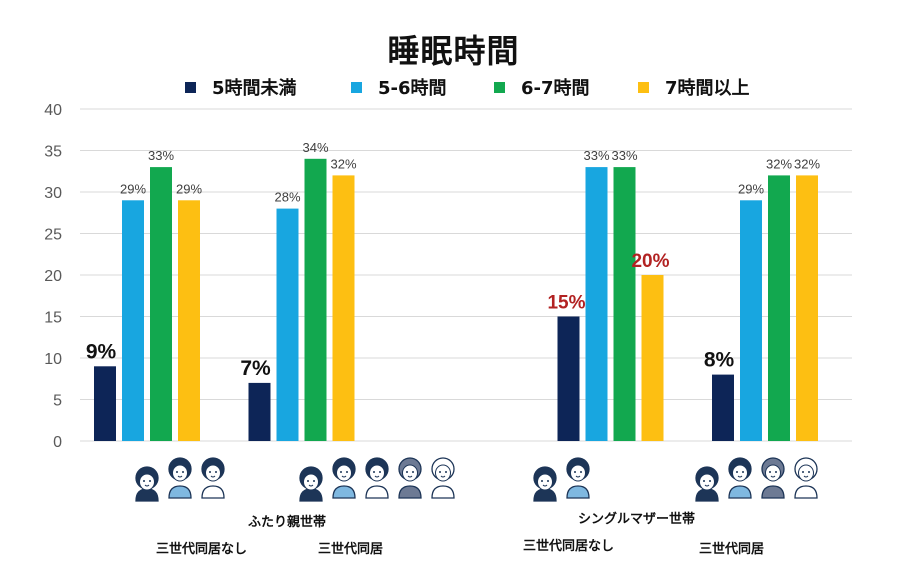  I want to click on group-label-two-parent: ふたり親世帯, so click(287, 522).